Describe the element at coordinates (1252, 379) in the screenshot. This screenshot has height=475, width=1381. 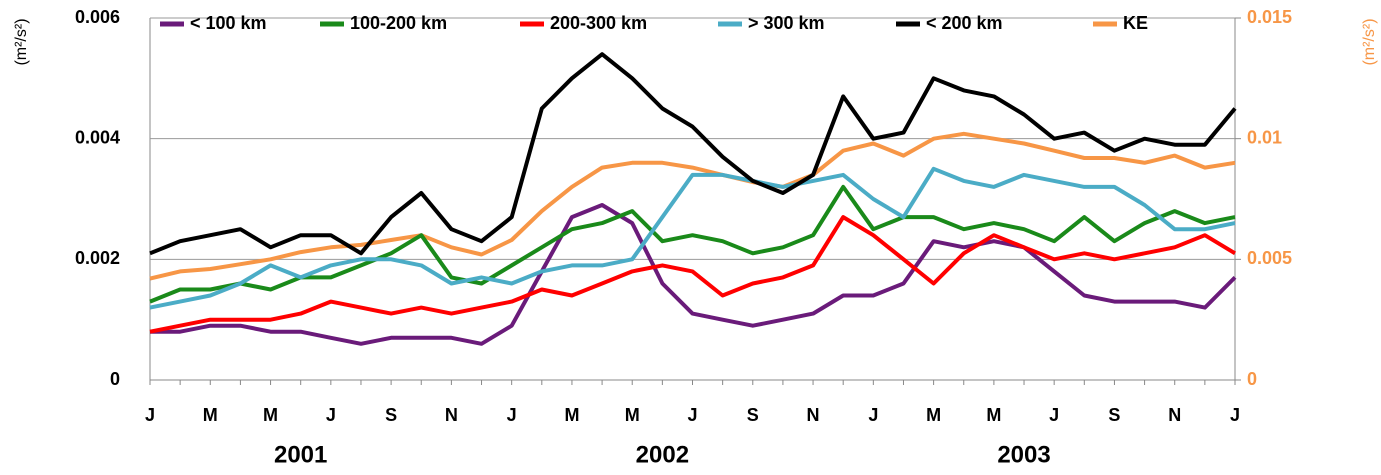
I see `y2-tick-label: 0` at that location.